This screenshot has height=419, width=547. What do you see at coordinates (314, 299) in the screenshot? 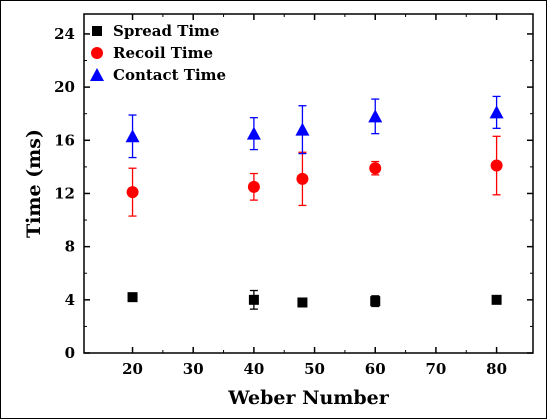
I see `series-square` at bounding box center [314, 299].